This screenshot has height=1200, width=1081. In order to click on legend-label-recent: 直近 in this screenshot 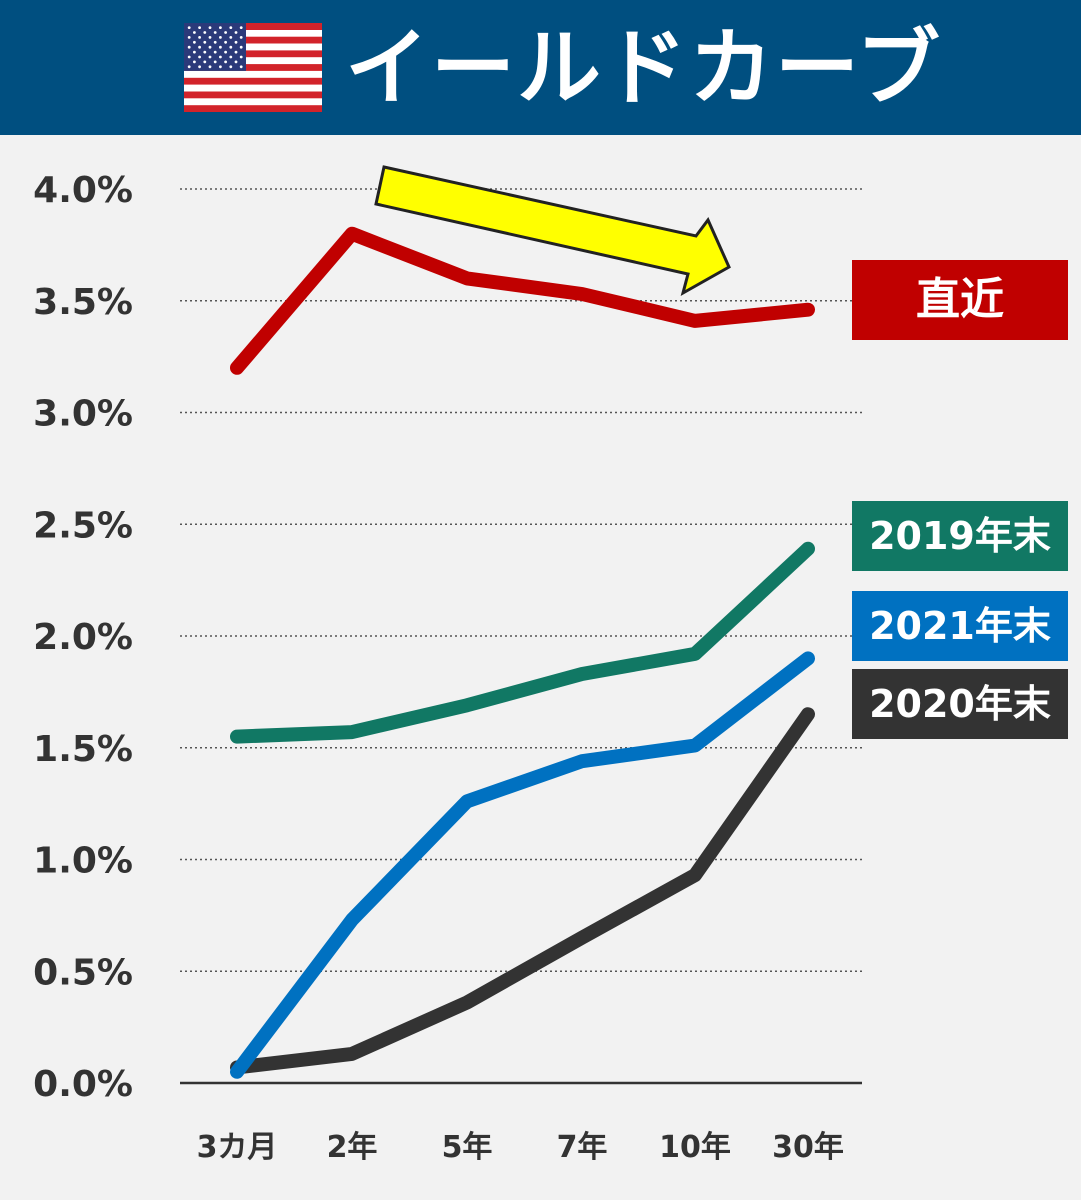, I will do `click(960, 300)`.